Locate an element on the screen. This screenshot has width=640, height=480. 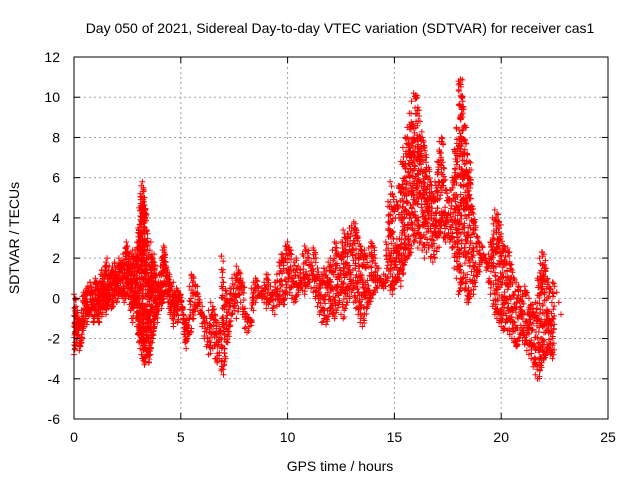
y-axis-label: SDTVAR / TECUs is located at coordinates (14, 238).